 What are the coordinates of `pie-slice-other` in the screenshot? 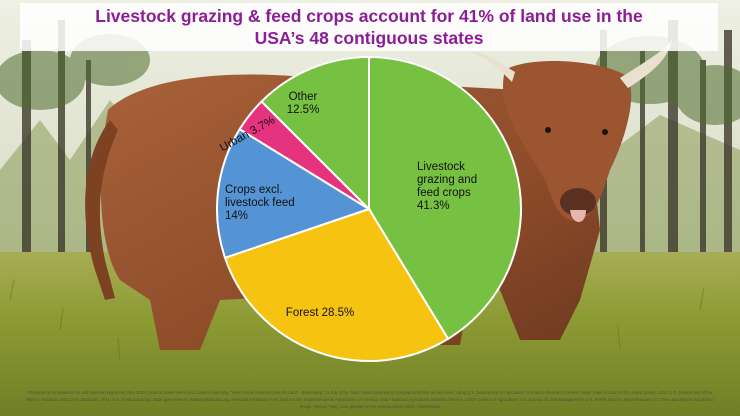 It's located at (315, 133).